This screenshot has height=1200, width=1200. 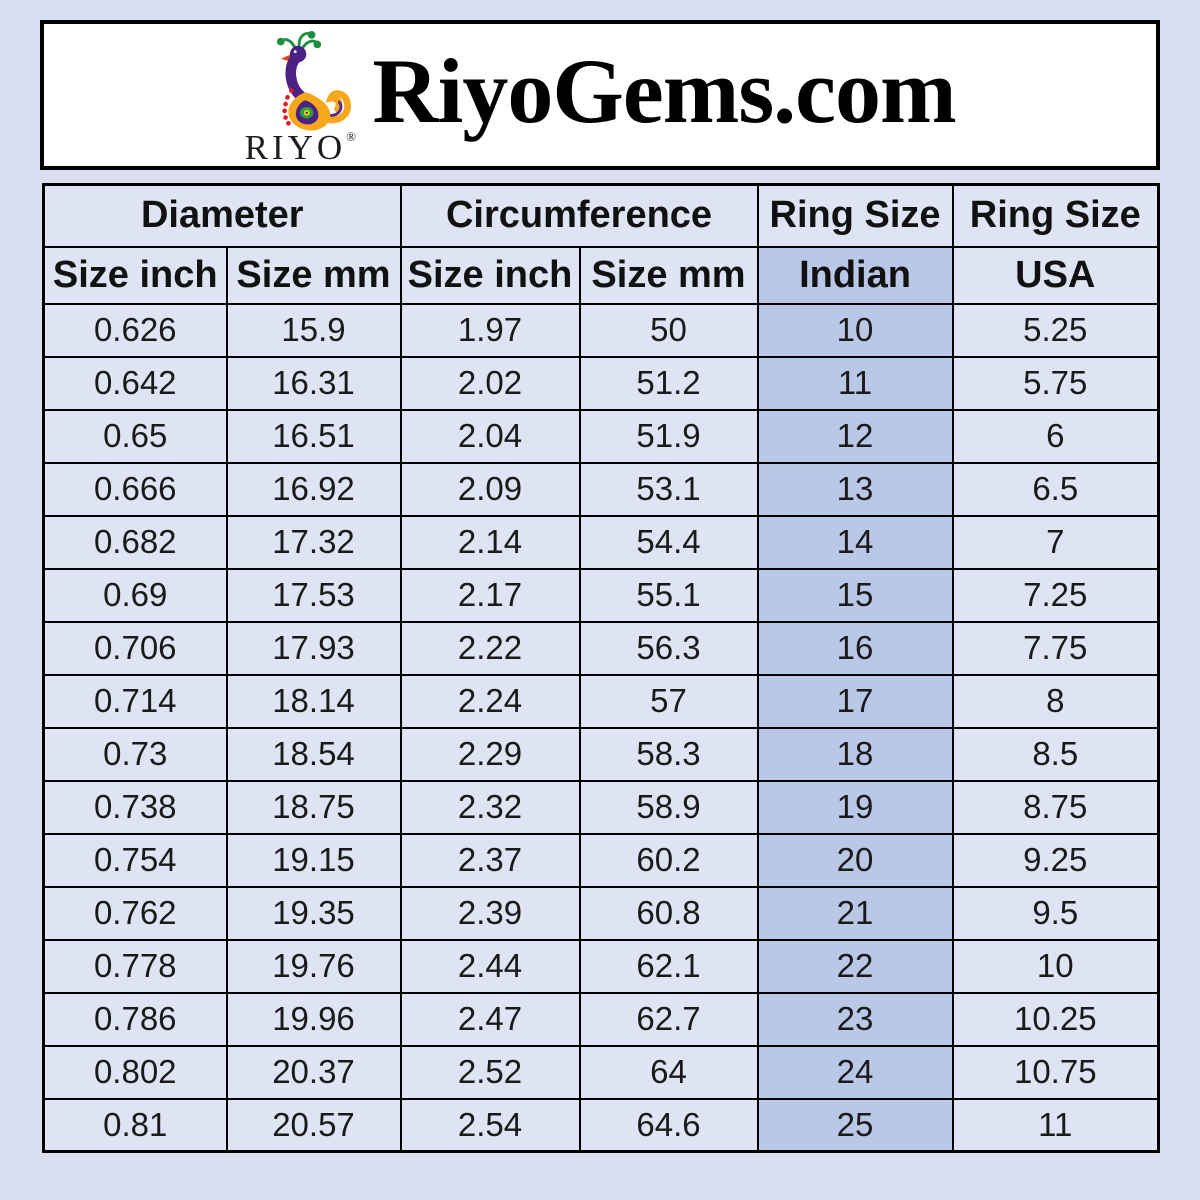 I want to click on table-cell: 0.738, so click(x=135, y=807).